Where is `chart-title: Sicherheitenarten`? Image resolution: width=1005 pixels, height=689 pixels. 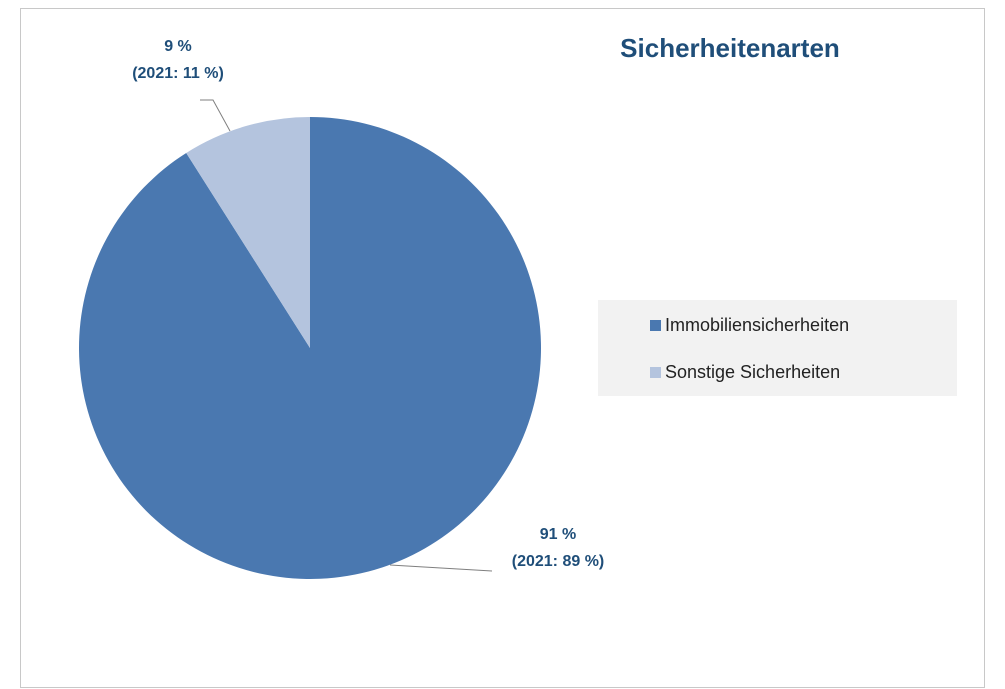 chart-title: Sicherheitenarten is located at coordinates (730, 48).